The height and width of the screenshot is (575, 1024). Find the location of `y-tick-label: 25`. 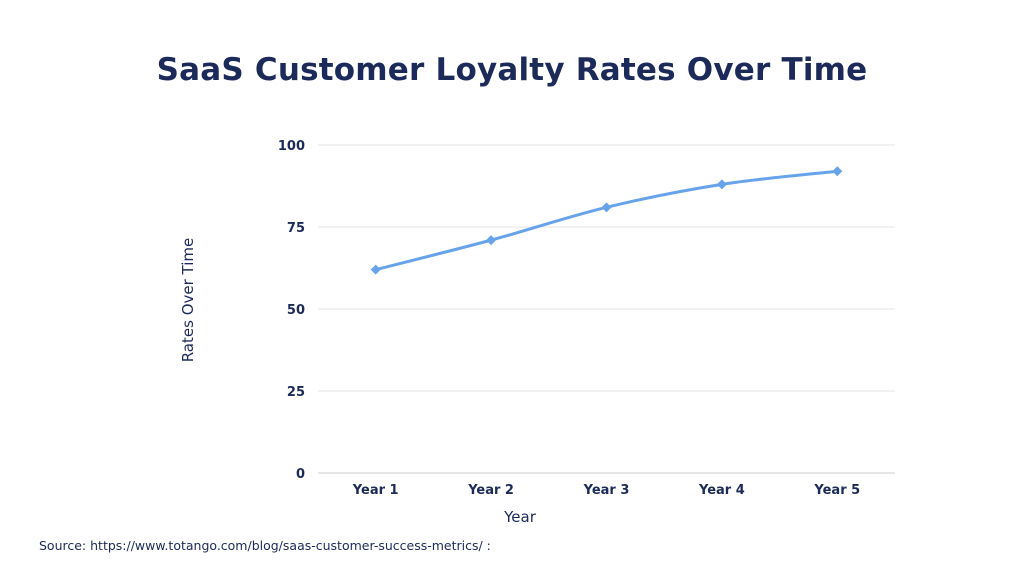

y-tick-label: 25 is located at coordinates (296, 392).